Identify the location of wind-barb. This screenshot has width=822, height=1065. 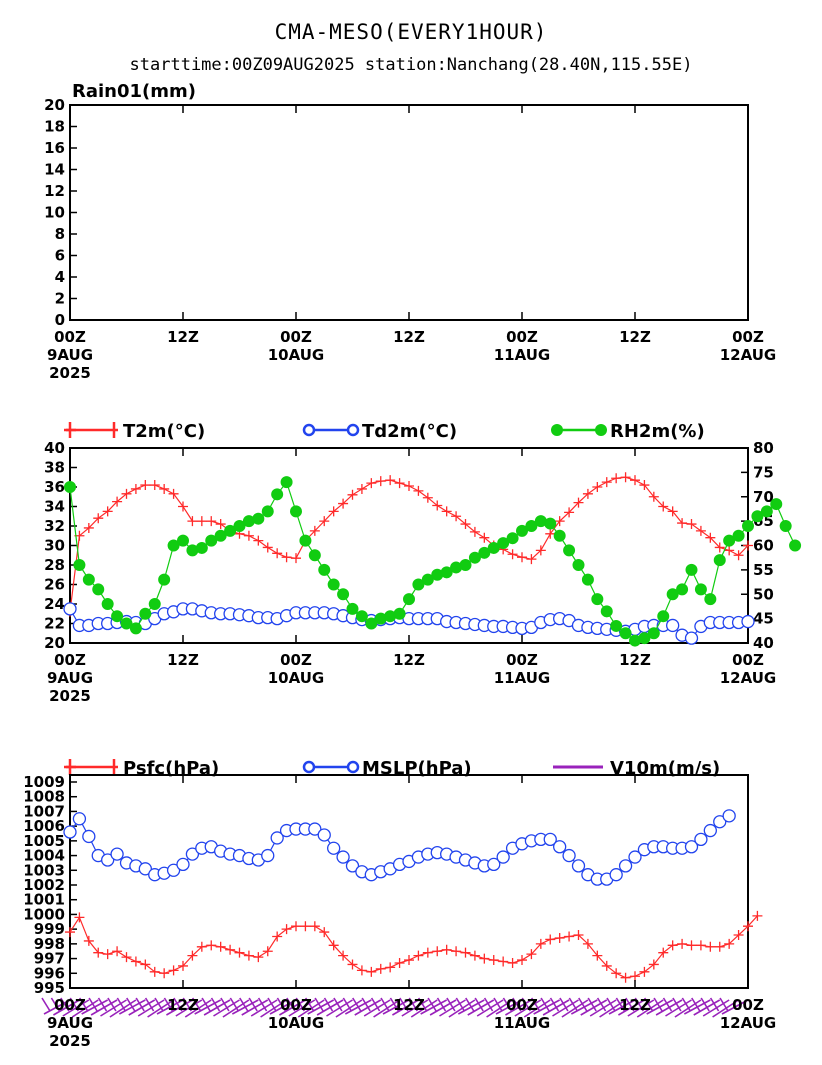
(734, 1006).